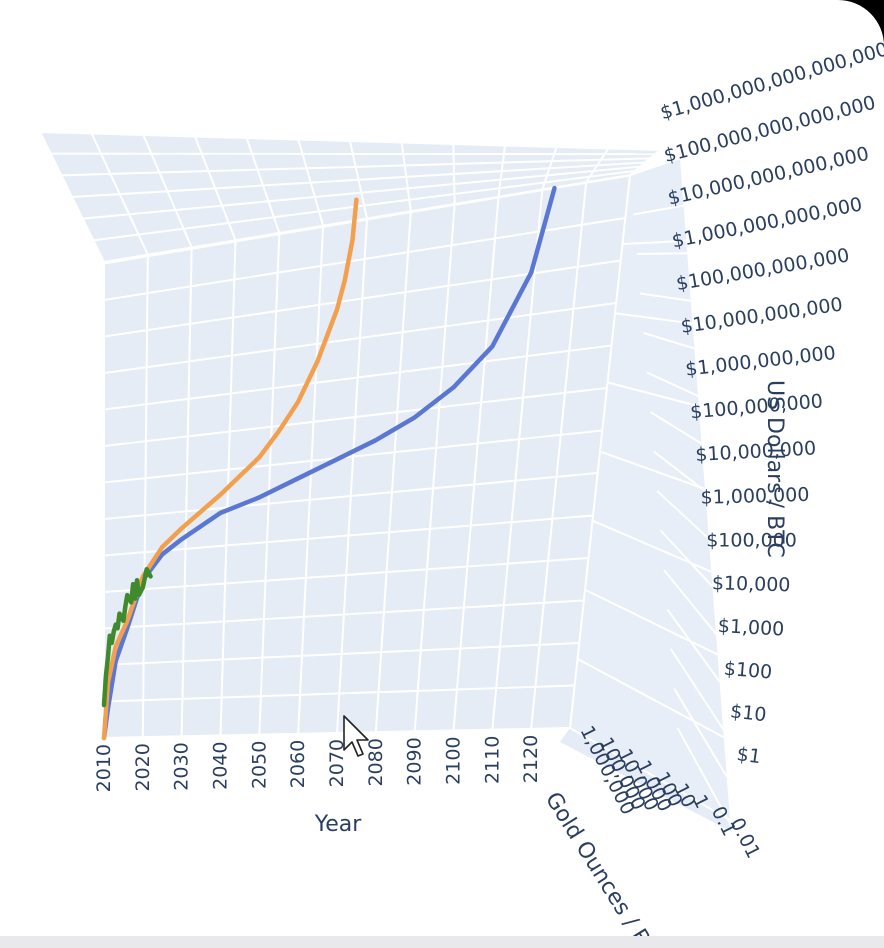  I want to click on x-tick-label: 2110, so click(492, 760).